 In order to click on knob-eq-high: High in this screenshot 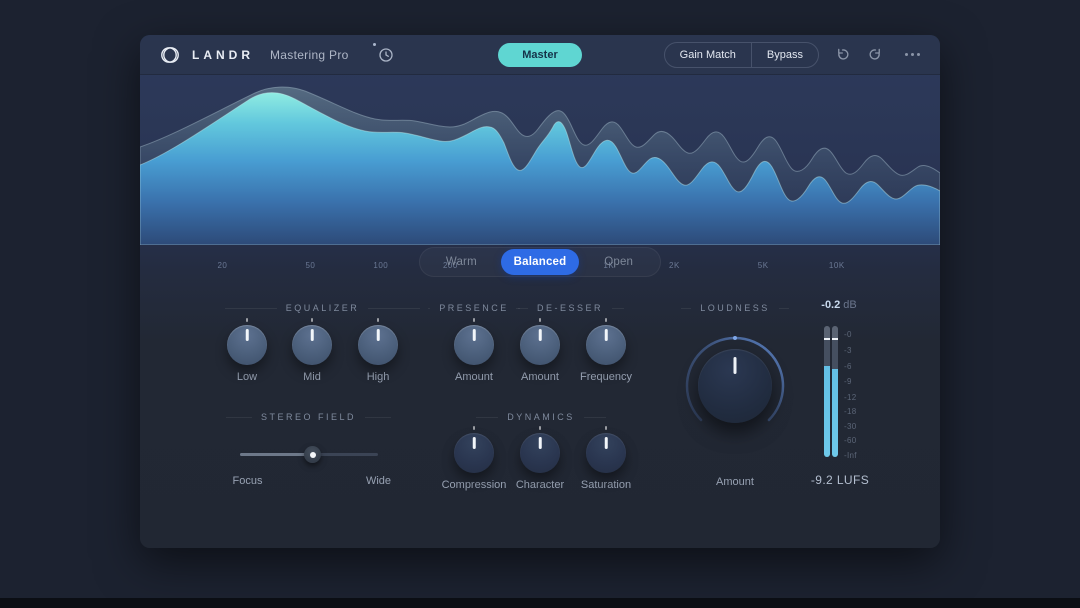, I will do `click(378, 350)`.